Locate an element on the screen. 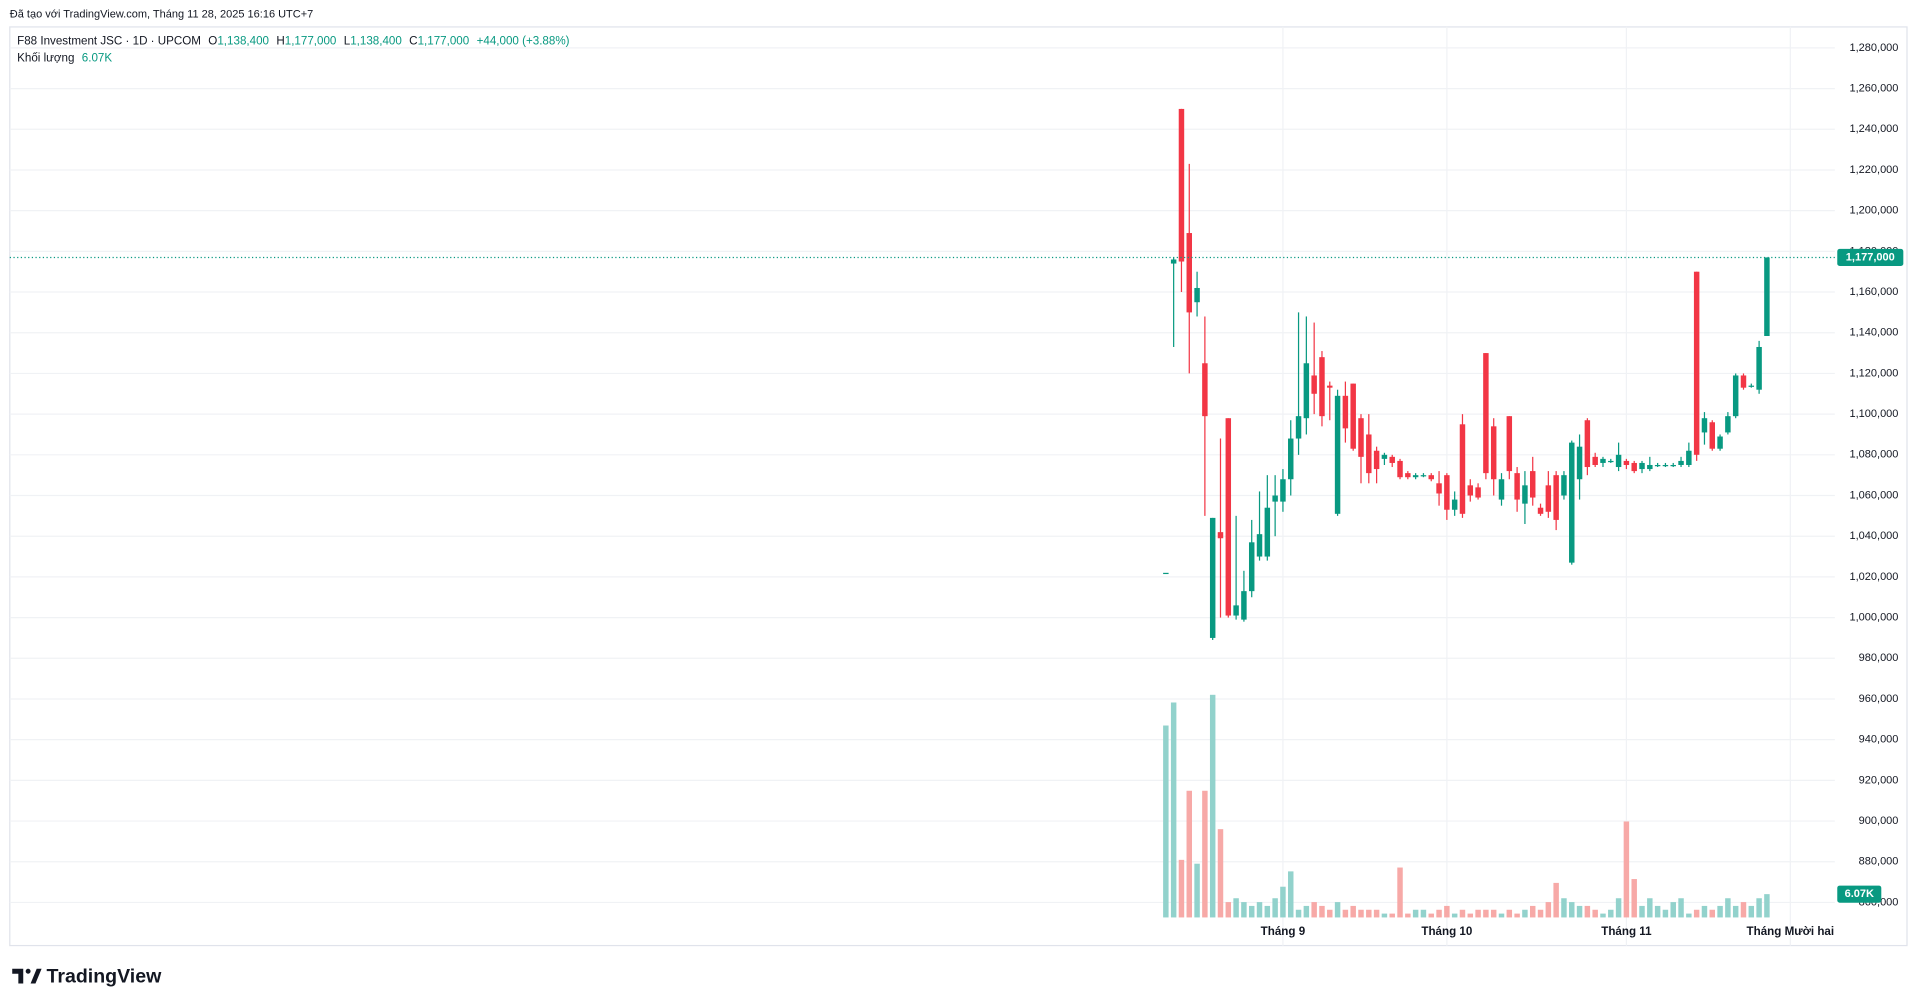 This screenshot has width=1918, height=1007. y-tick-label: 1,280,000 is located at coordinates (1873, 48).